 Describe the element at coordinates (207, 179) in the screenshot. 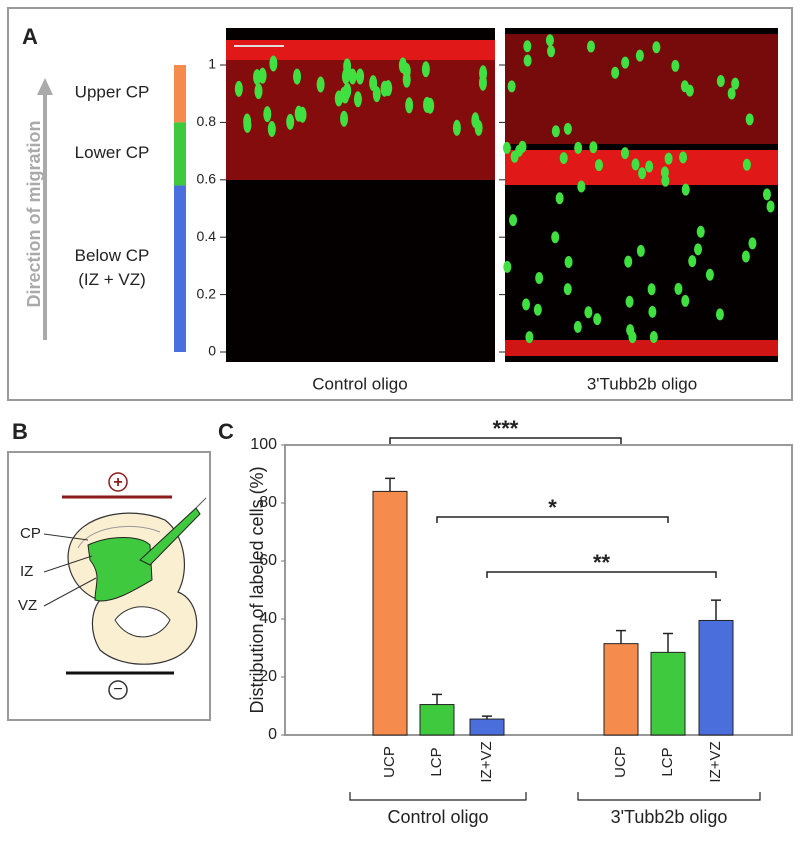

I see `y-tick-label: 0.6` at that location.